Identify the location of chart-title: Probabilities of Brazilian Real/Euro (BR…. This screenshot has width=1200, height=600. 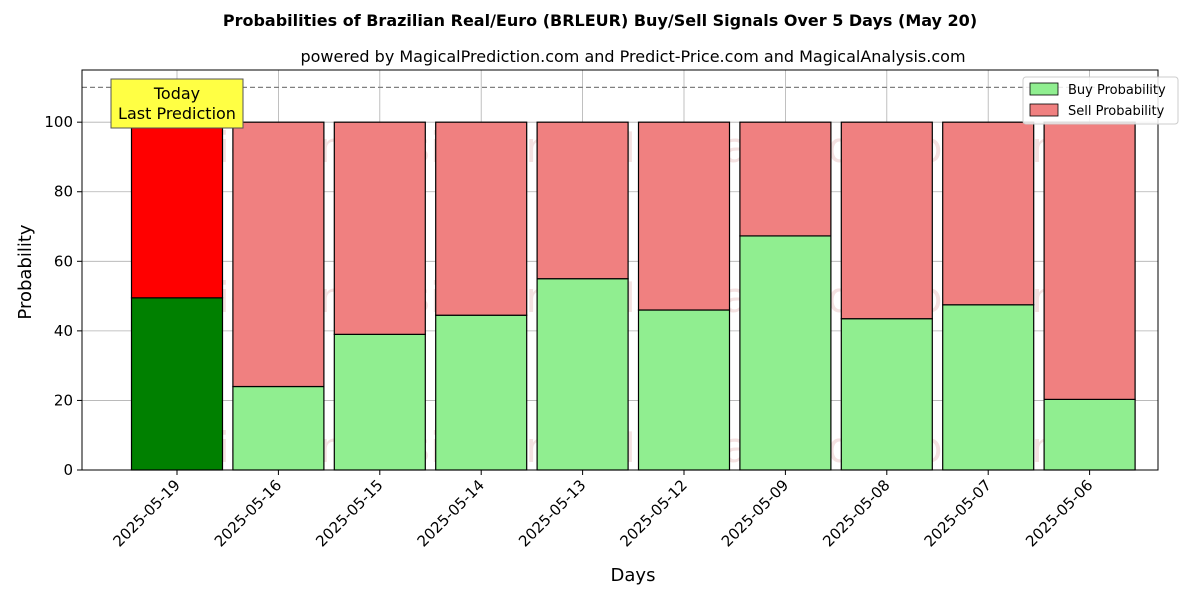
(600, 20).